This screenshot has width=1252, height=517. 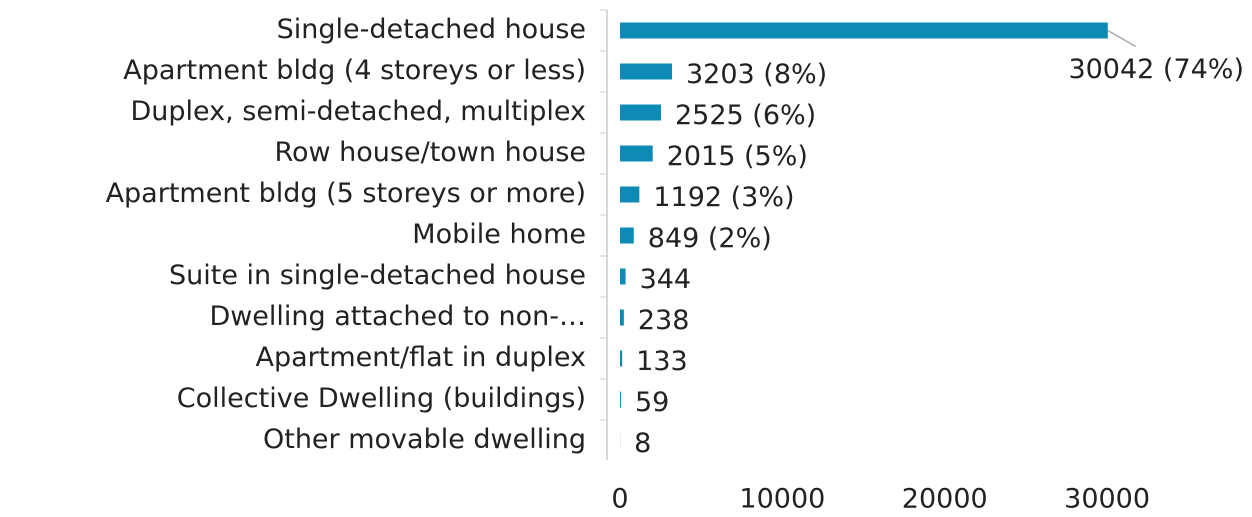 What do you see at coordinates (723, 197) in the screenshot?
I see `data-label: 1192 (3%)` at bounding box center [723, 197].